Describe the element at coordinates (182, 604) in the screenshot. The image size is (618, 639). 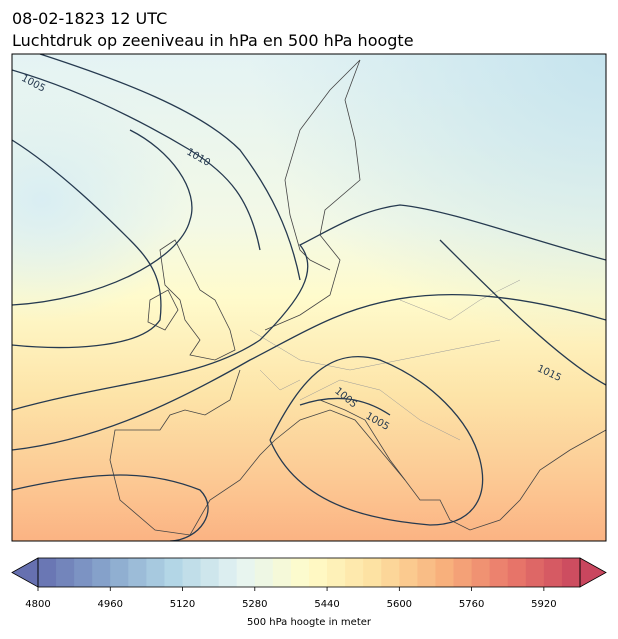
I see `colorbar-tick-label: 5120` at that location.